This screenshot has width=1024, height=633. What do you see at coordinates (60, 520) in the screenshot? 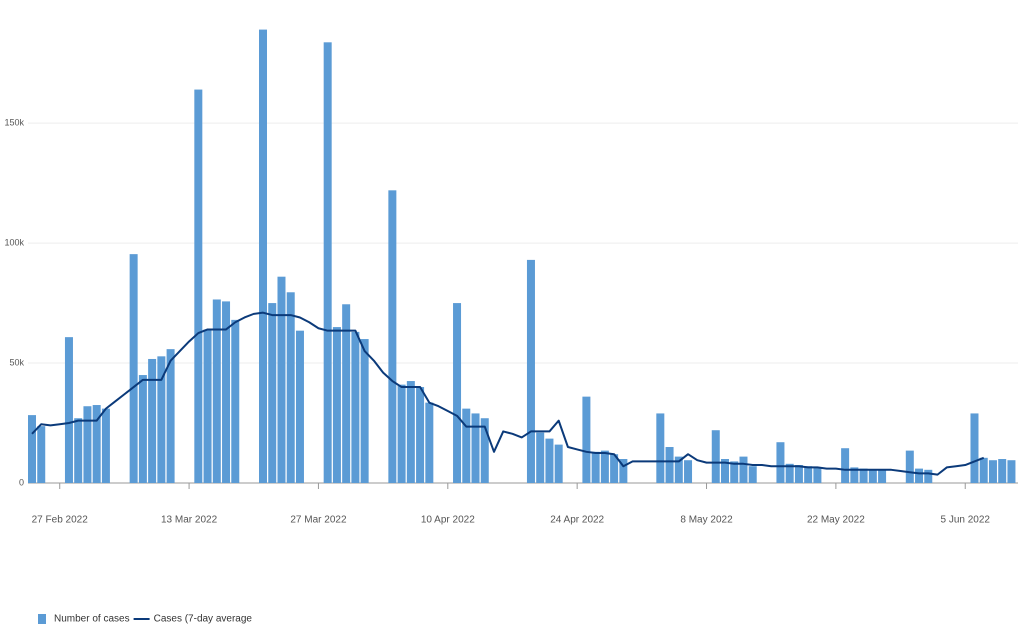
I see `x-tick-label: 27 Feb 2022` at bounding box center [60, 520].